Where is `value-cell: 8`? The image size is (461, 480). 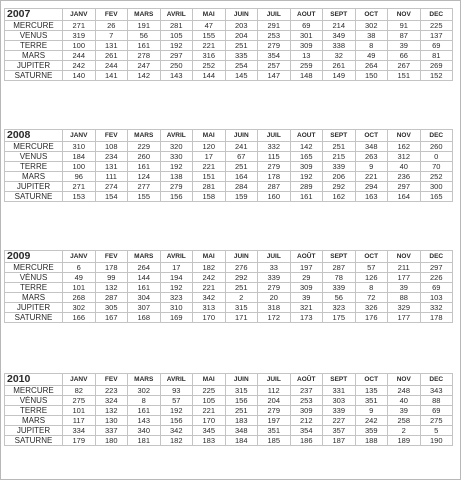 value-cell: 8 is located at coordinates (371, 45).